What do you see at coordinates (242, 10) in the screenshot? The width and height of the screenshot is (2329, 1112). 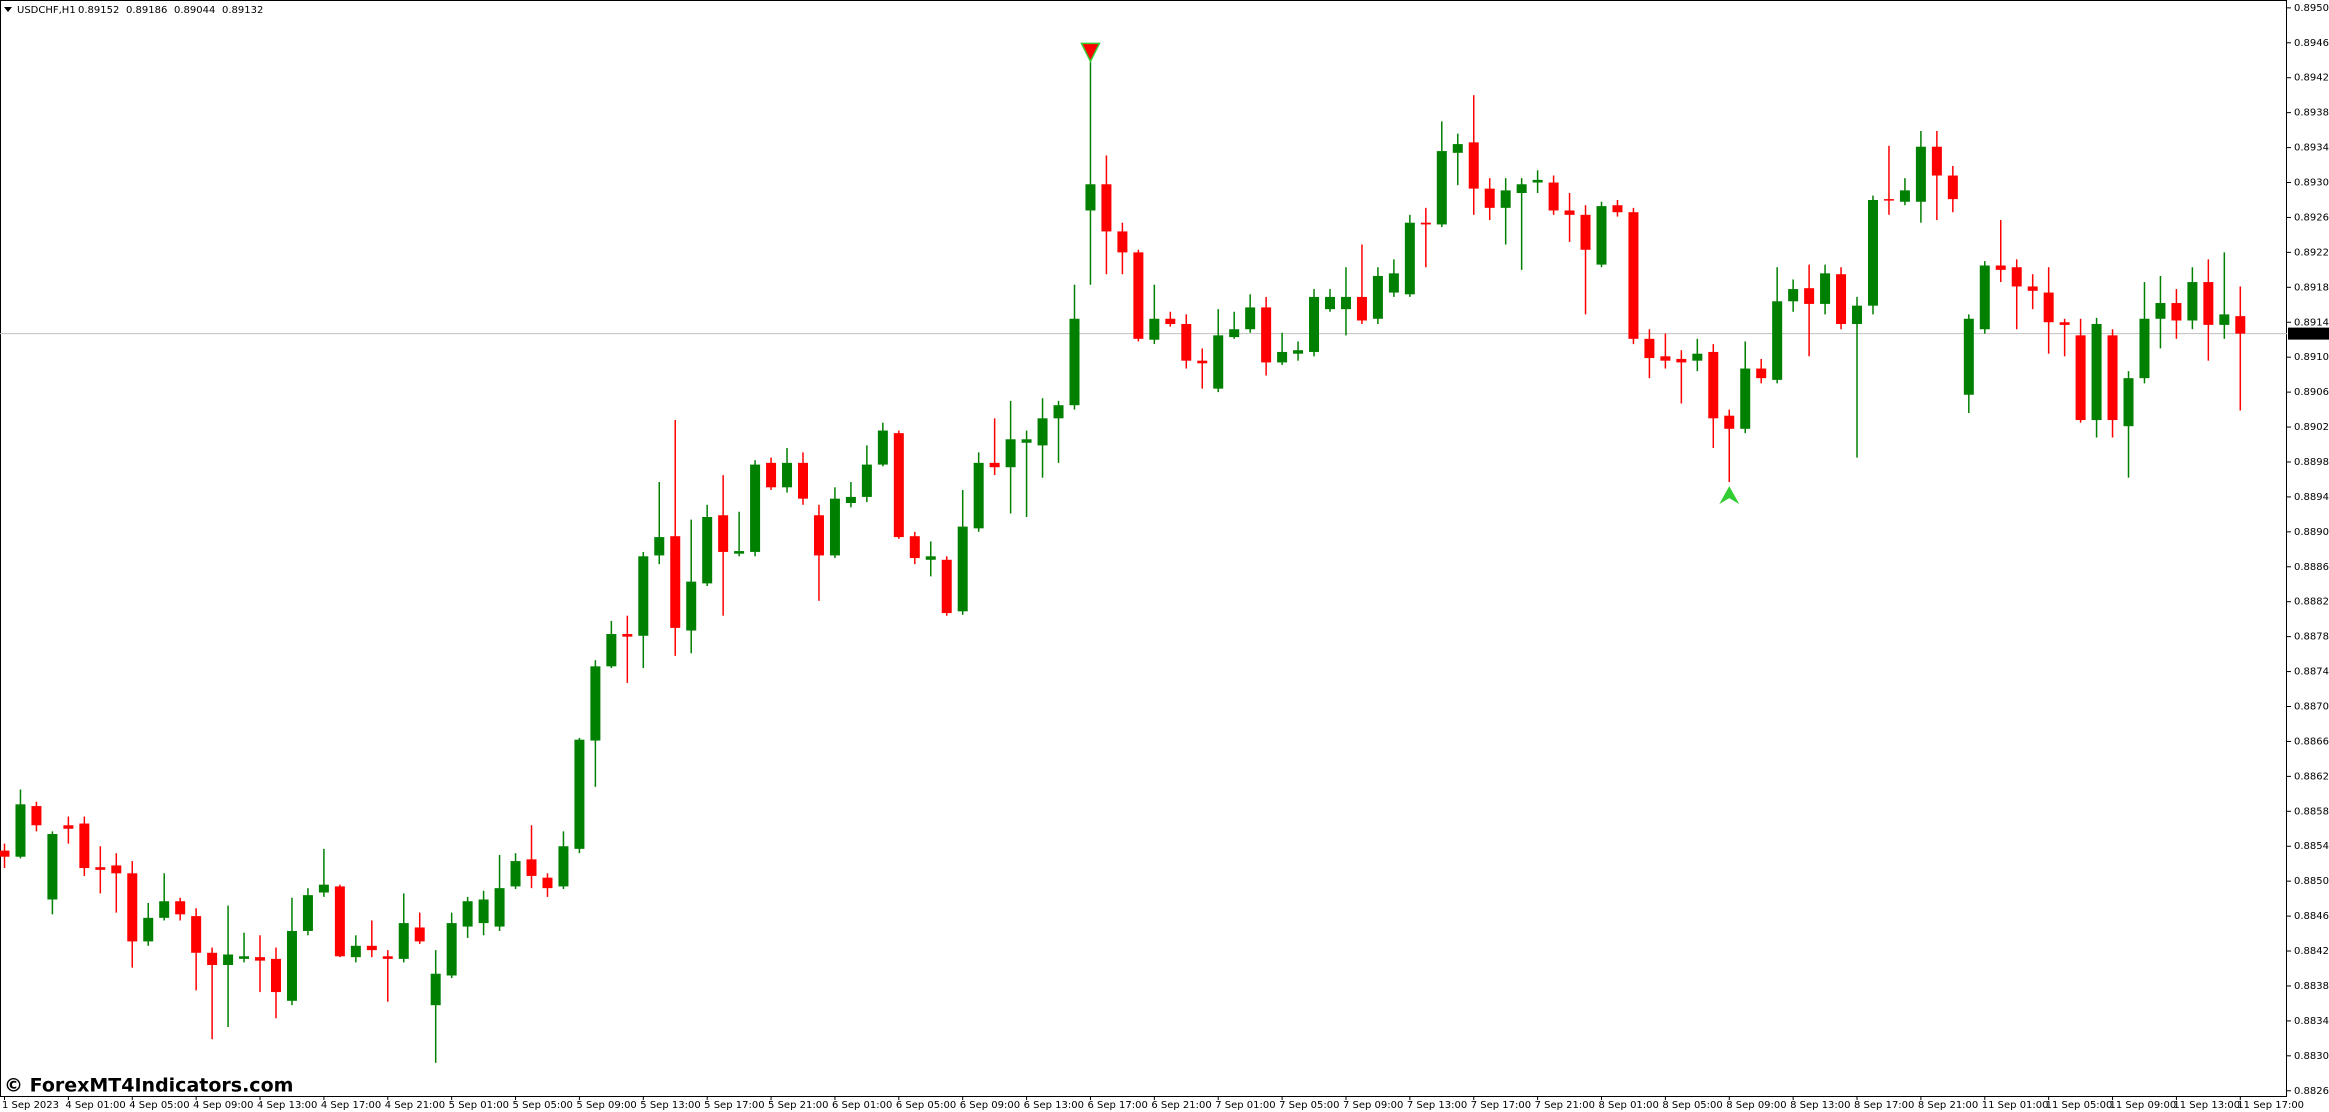 I see `header-close: 0.89132` at bounding box center [242, 10].